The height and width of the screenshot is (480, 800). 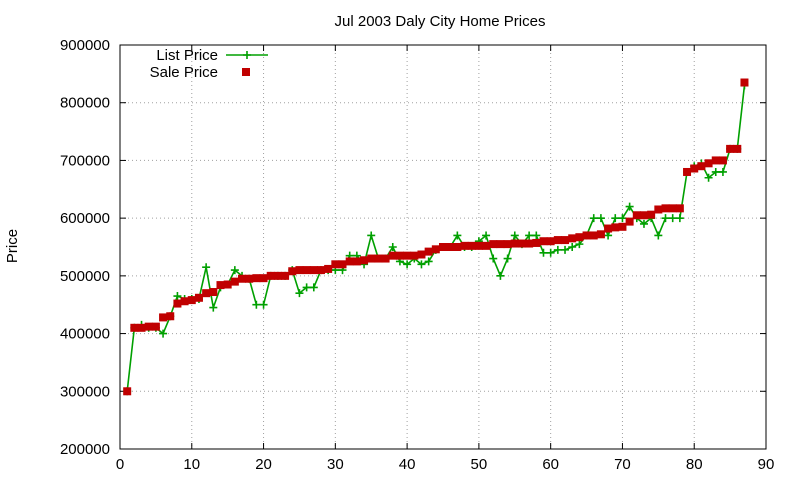 What do you see at coordinates (622, 464) in the screenshot?
I see `x-tick-label: 70` at bounding box center [622, 464].